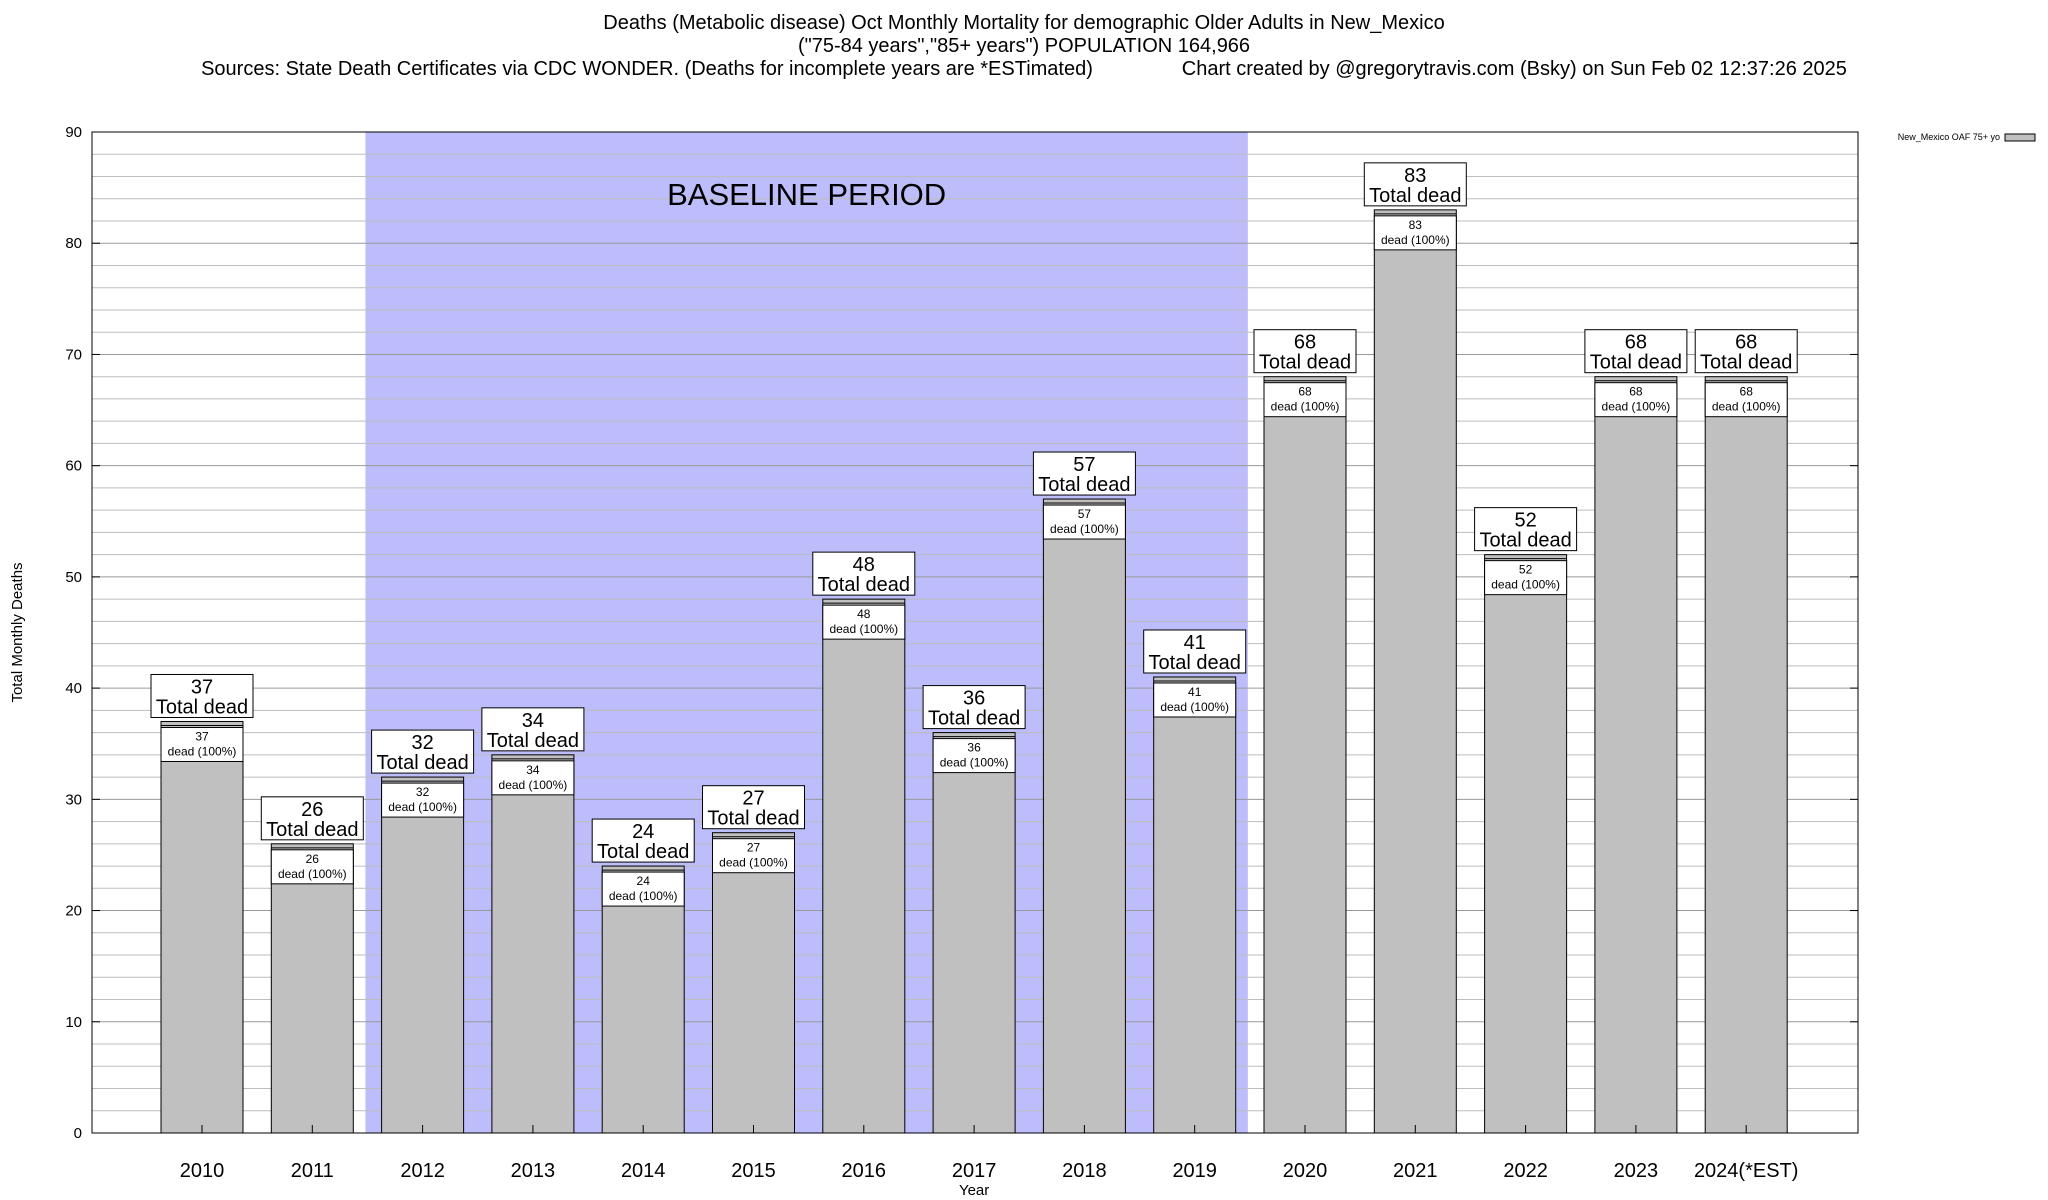 The image size is (2048, 1200). What do you see at coordinates (1746, 755) in the screenshot?
I see `bar-2024(*EST)` at bounding box center [1746, 755].